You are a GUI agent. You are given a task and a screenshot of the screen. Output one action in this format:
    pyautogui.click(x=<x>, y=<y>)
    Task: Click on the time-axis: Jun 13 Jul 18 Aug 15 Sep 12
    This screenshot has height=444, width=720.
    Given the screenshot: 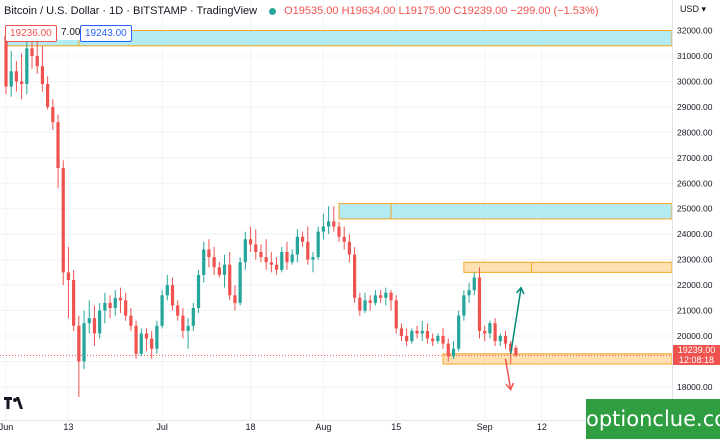 What is the action you would take?
    pyautogui.click(x=273, y=427)
    